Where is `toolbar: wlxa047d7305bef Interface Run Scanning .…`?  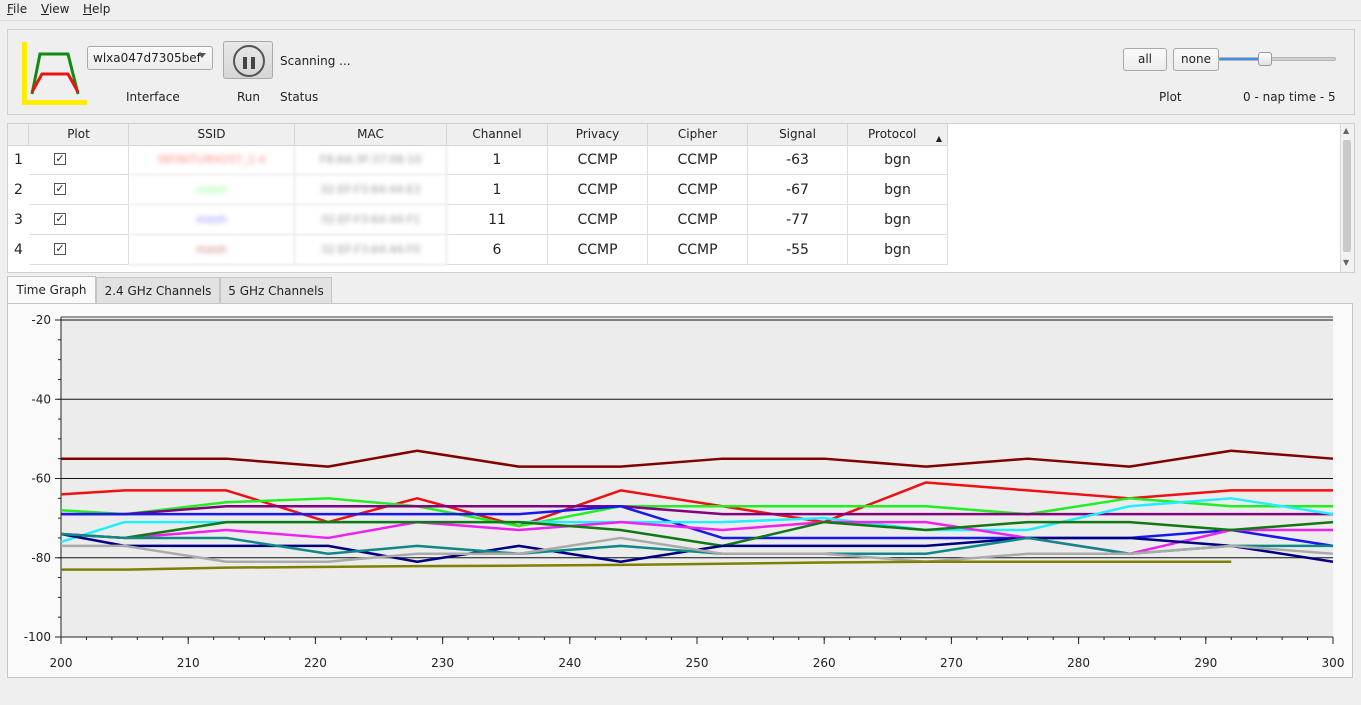 toolbar: wlxa047d7305bef Interface Run Scanning .… is located at coordinates (681, 72).